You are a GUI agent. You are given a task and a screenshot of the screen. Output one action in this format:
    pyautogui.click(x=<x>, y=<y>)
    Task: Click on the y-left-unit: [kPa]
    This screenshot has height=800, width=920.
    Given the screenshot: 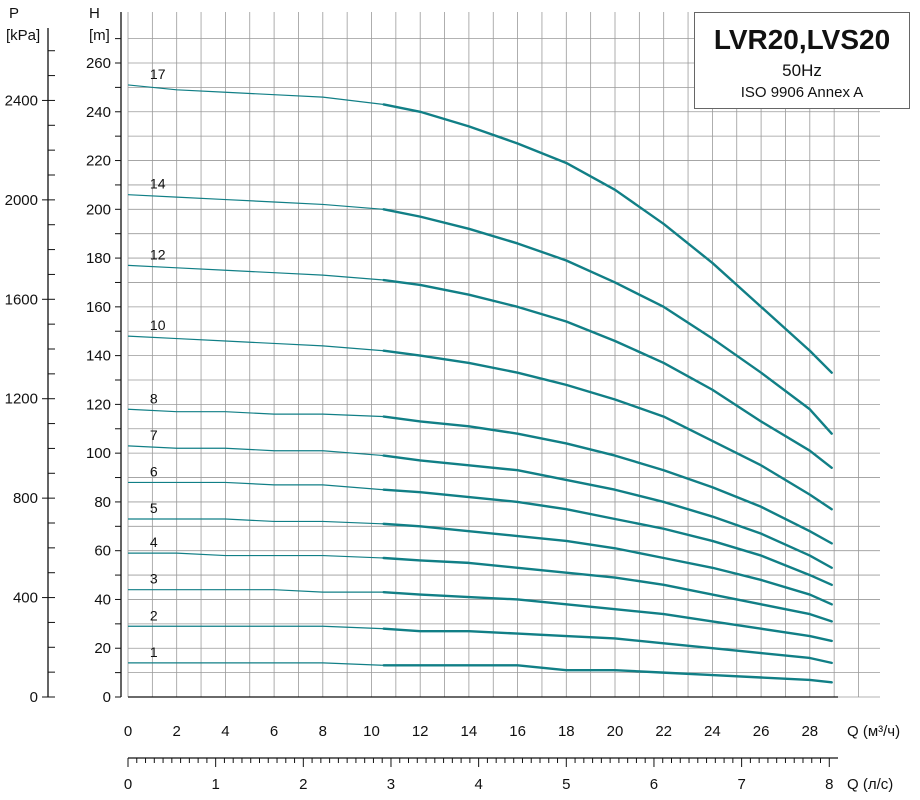 What is the action you would take?
    pyautogui.click(x=23, y=35)
    